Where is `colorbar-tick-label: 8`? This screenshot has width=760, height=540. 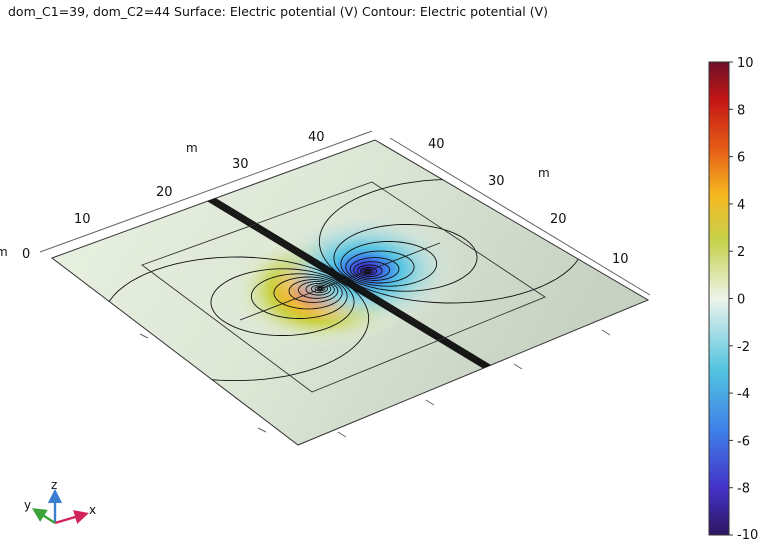
colorbar-tick-label: 8 is located at coordinates (741, 110).